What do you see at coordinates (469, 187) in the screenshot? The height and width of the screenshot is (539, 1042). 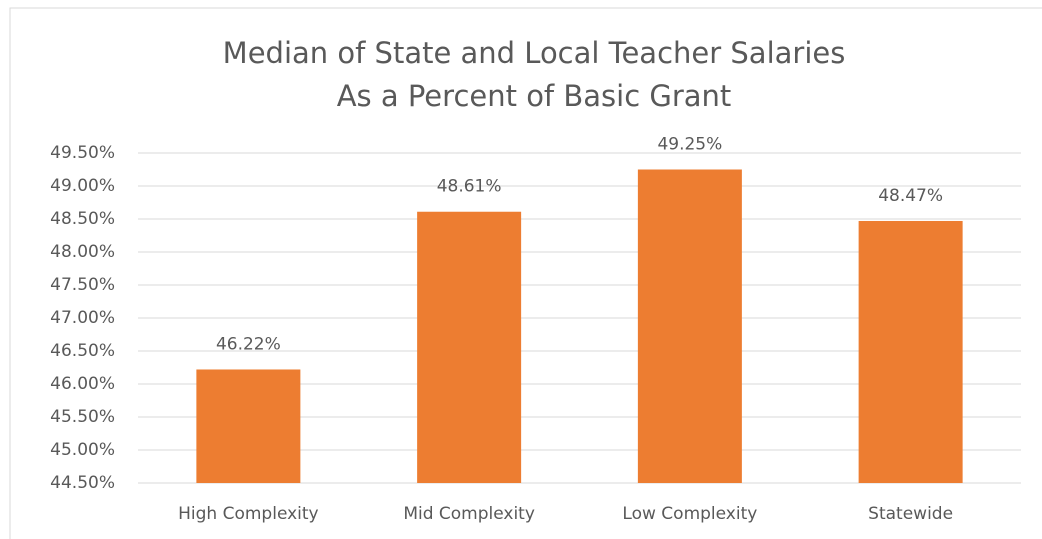 I see `data-label: 48.61%` at bounding box center [469, 187].